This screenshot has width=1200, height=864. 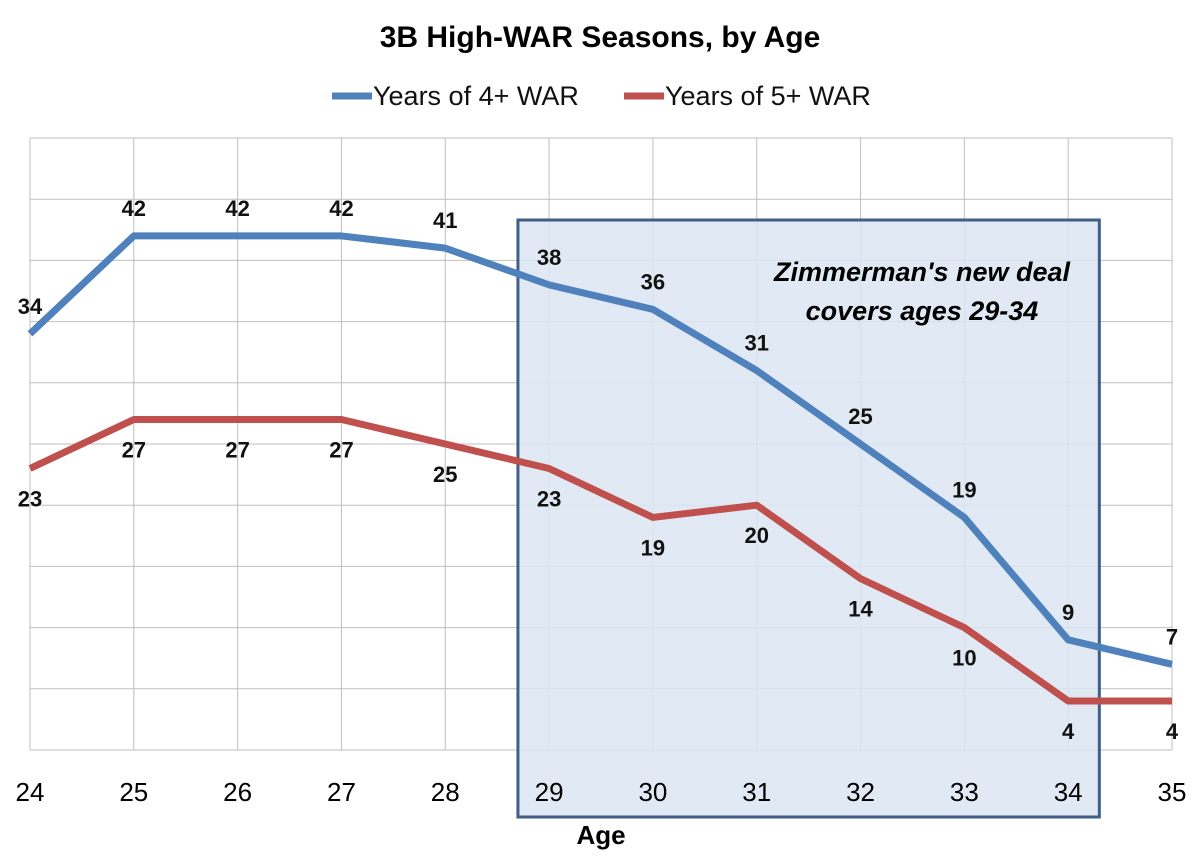 What do you see at coordinates (600, 835) in the screenshot?
I see `x-axis-title: Age` at bounding box center [600, 835].